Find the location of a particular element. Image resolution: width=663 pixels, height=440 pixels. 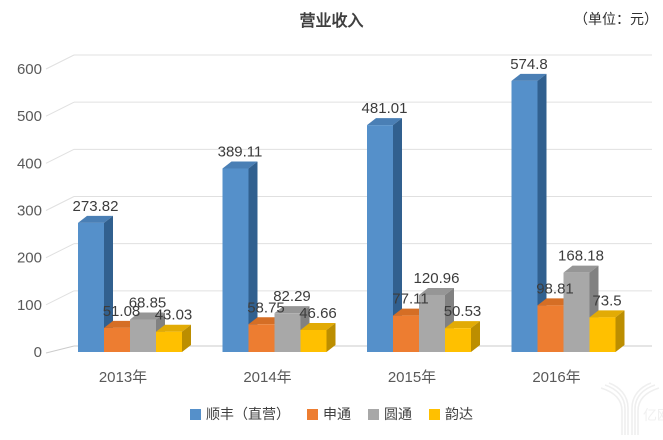

legend-label: 顺丰（直营） is located at coordinates (248, 414).